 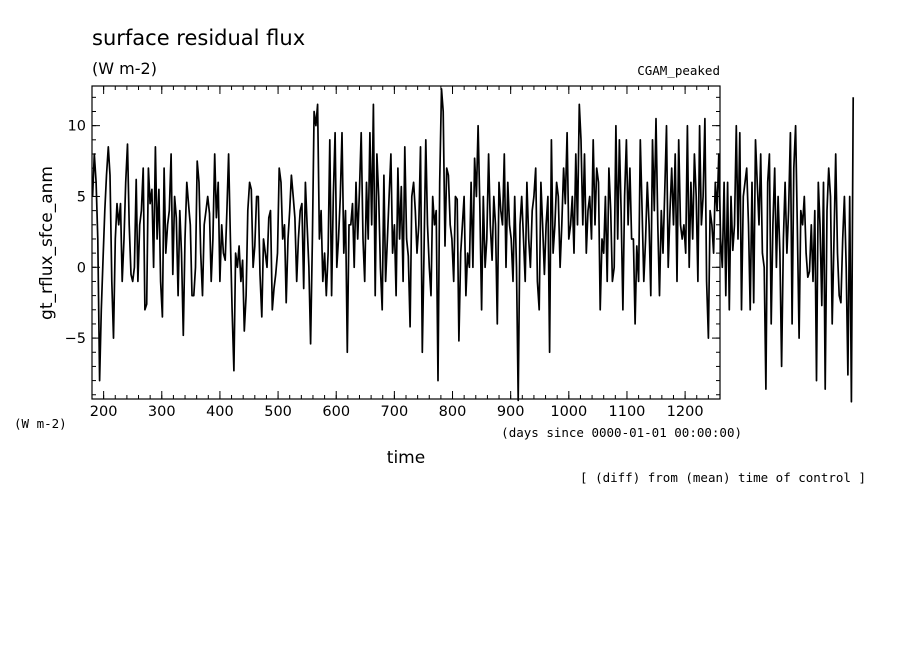 What do you see at coordinates (568, 412) in the screenshot?
I see `x-tick-label: 1000` at bounding box center [568, 412].